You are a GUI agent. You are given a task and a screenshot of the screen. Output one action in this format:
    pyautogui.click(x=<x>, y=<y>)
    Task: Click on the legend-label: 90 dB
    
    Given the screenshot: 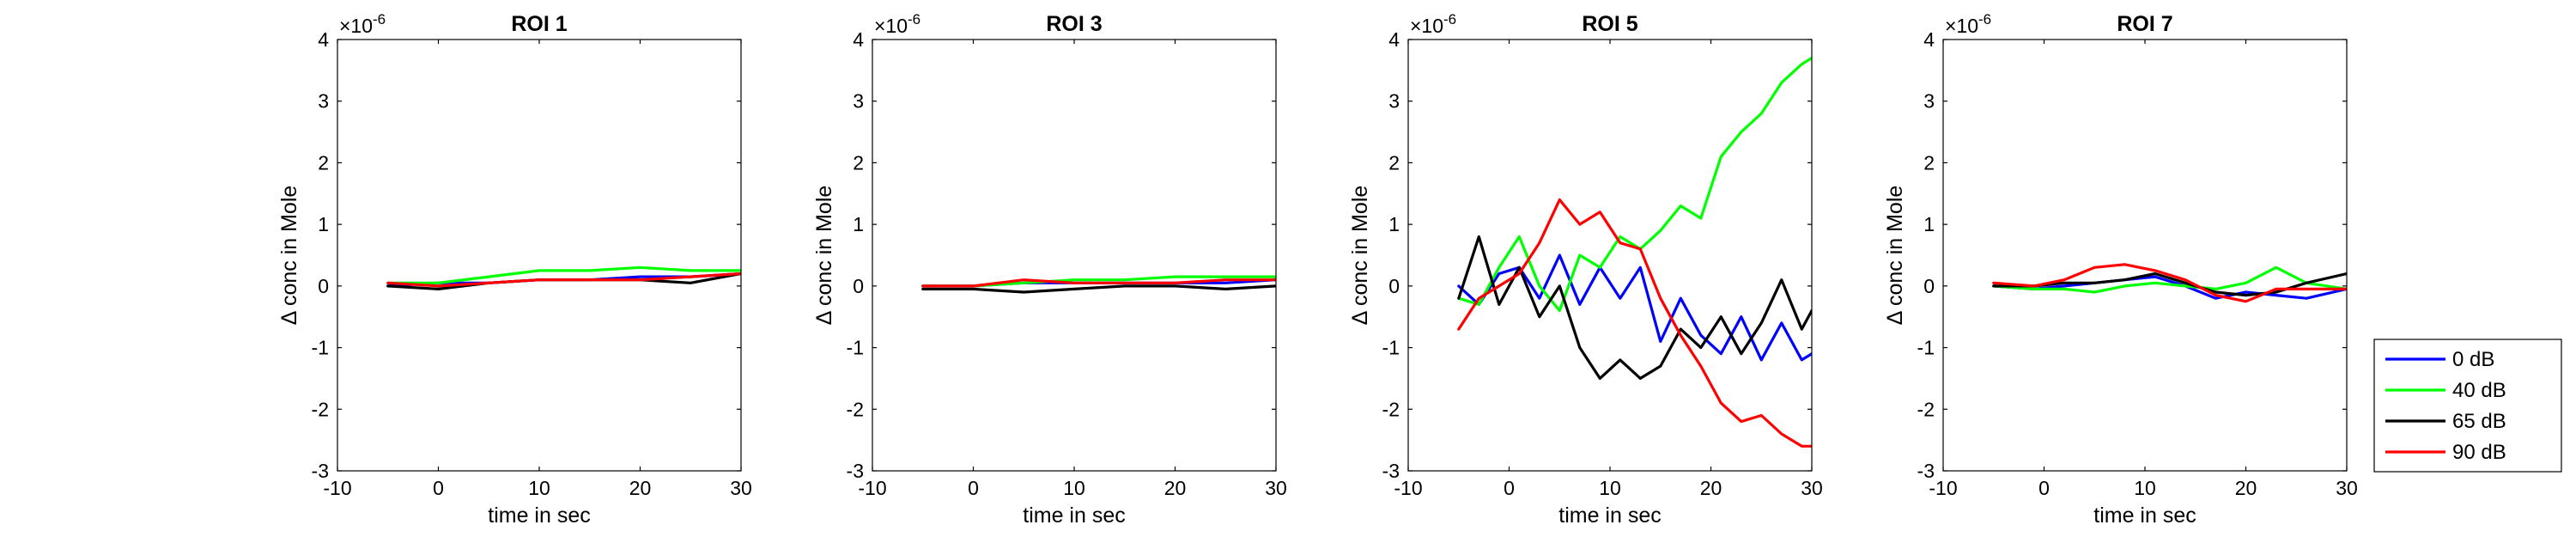 What is the action you would take?
    pyautogui.click(x=2479, y=453)
    